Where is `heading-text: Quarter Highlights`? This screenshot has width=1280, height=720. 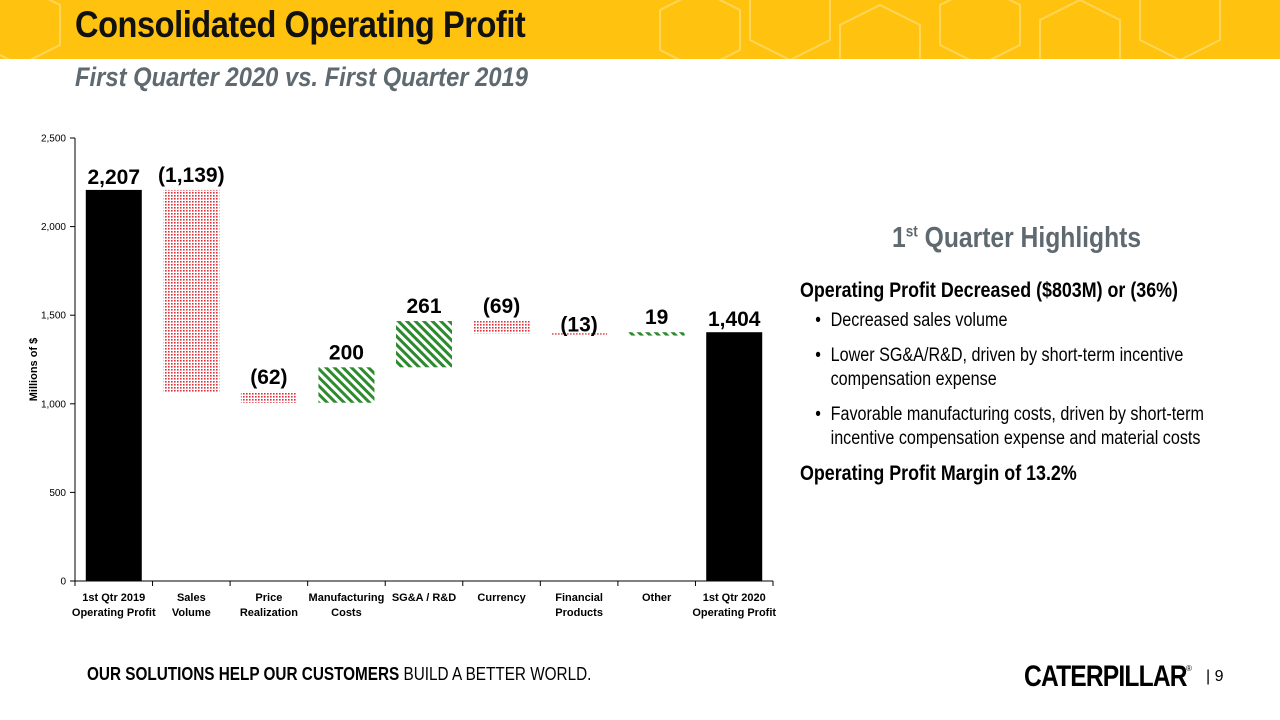
heading-text: Quarter Highlights is located at coordinates (1029, 238).